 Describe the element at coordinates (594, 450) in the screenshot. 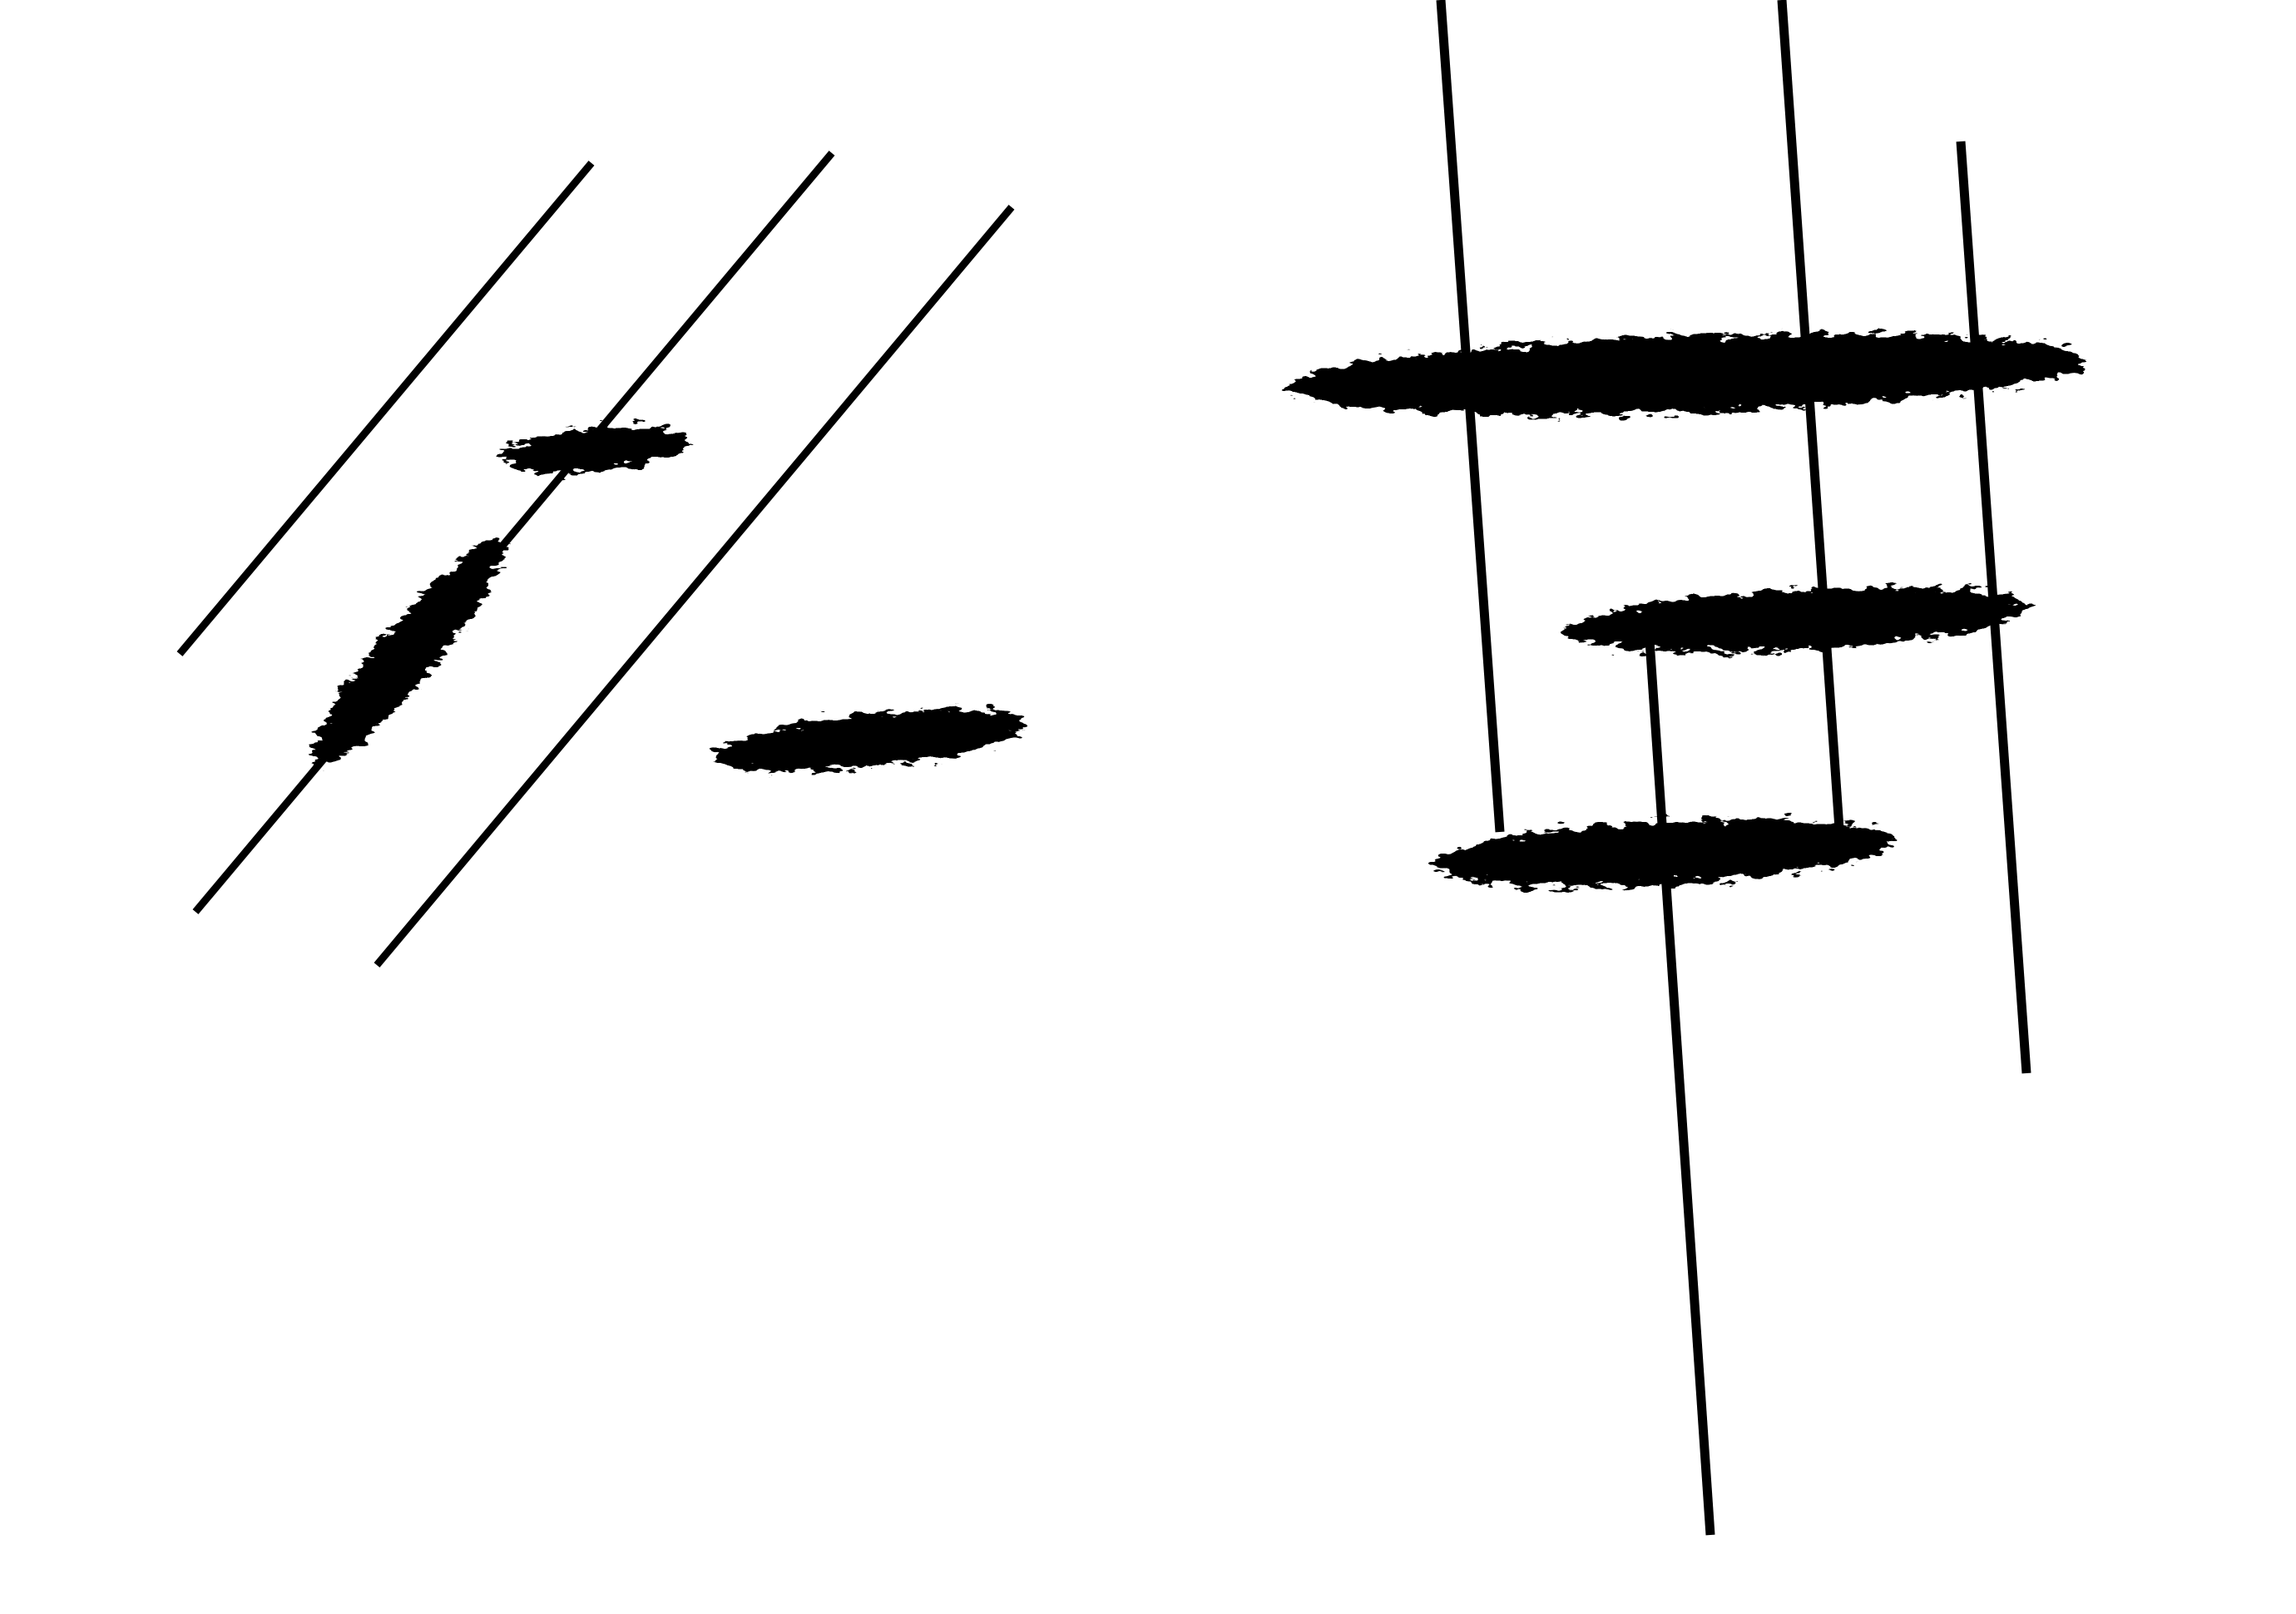

I see `ink-smudge-small-upper` at that location.